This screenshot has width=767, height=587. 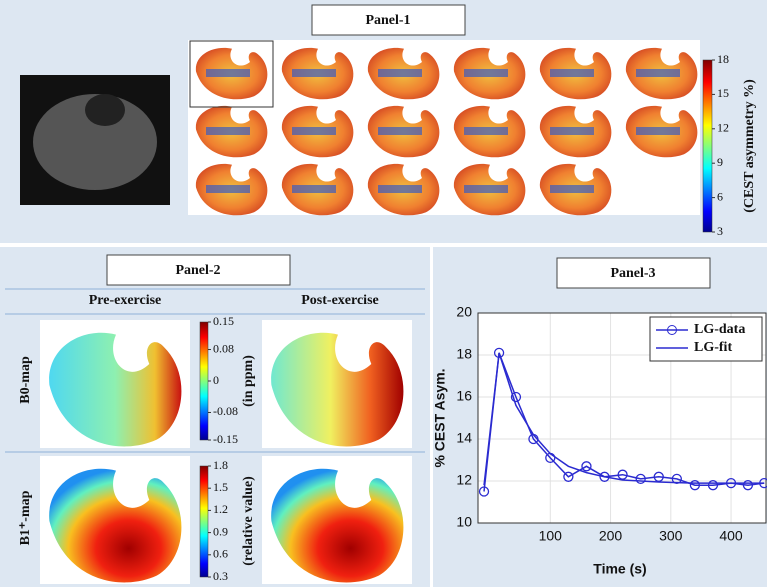 I want to click on colorbar-tick-label: 0, so click(x=216, y=380).